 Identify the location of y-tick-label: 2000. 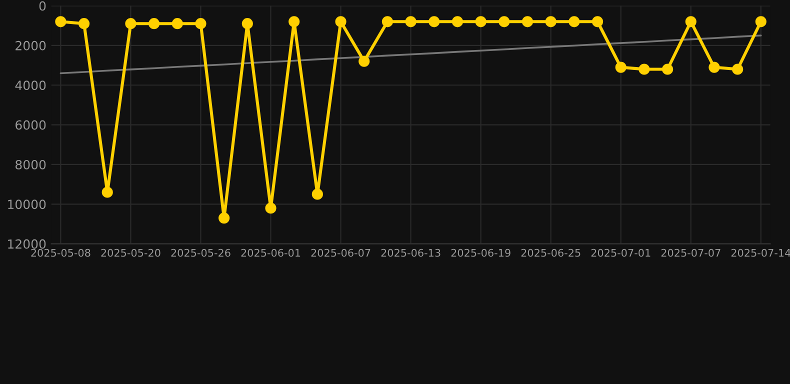
(31, 45).